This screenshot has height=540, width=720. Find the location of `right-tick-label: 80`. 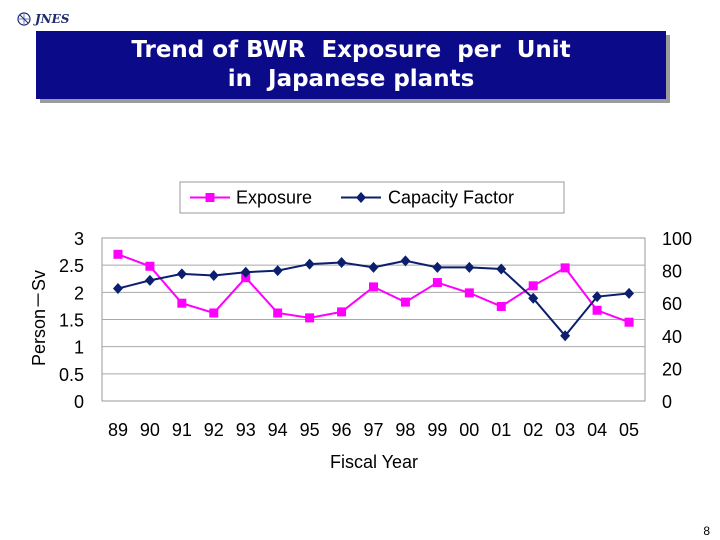

right-tick-label: 80 is located at coordinates (672, 272).